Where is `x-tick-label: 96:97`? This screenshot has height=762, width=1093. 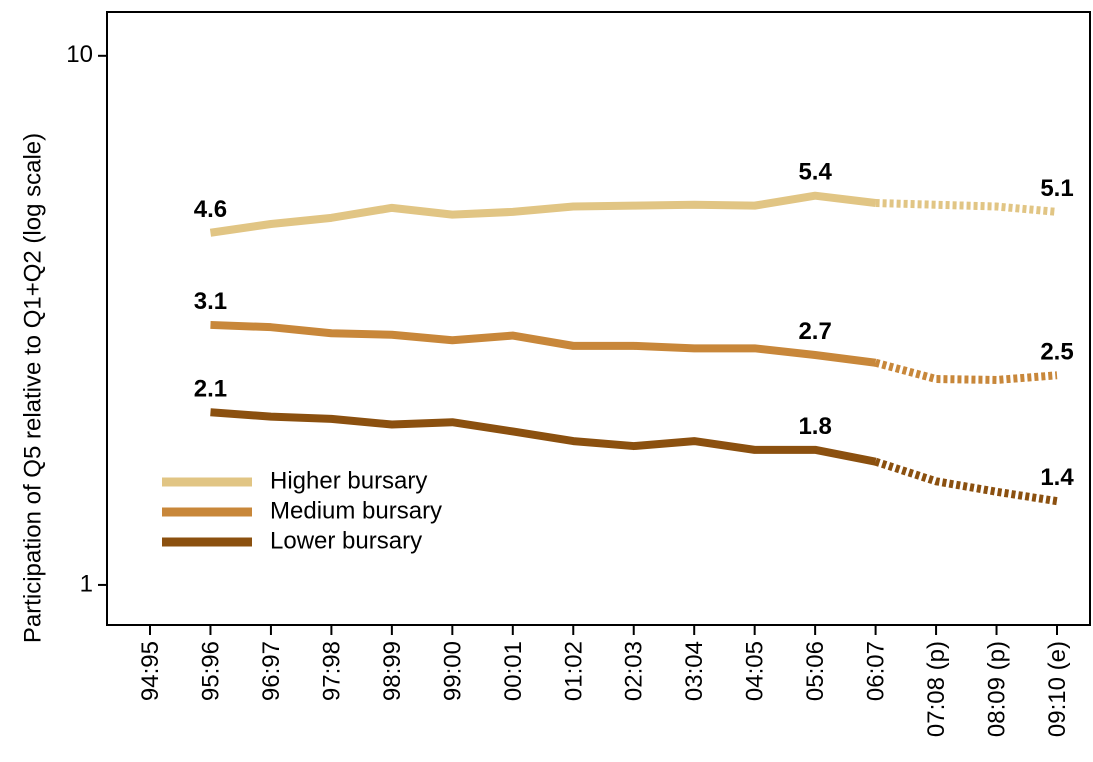
x-tick-label: 96:97 is located at coordinates (271, 671).